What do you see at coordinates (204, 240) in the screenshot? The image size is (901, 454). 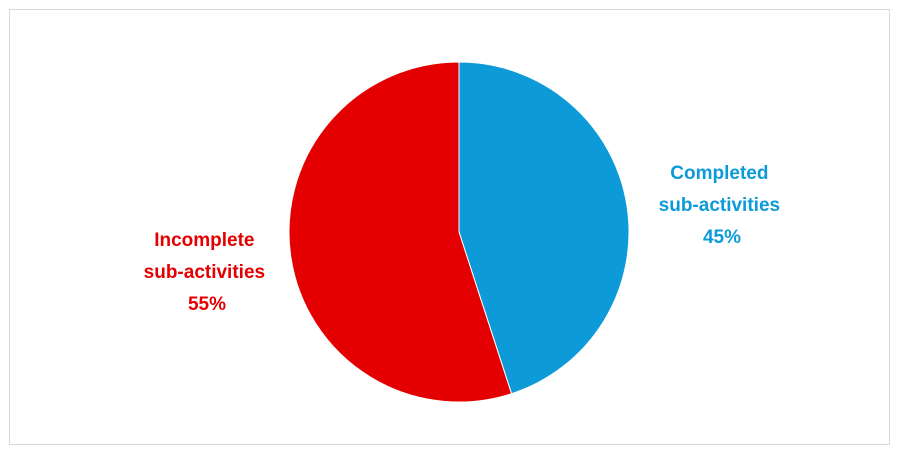 I see `label-incomplete-line1: Incomplete` at bounding box center [204, 240].